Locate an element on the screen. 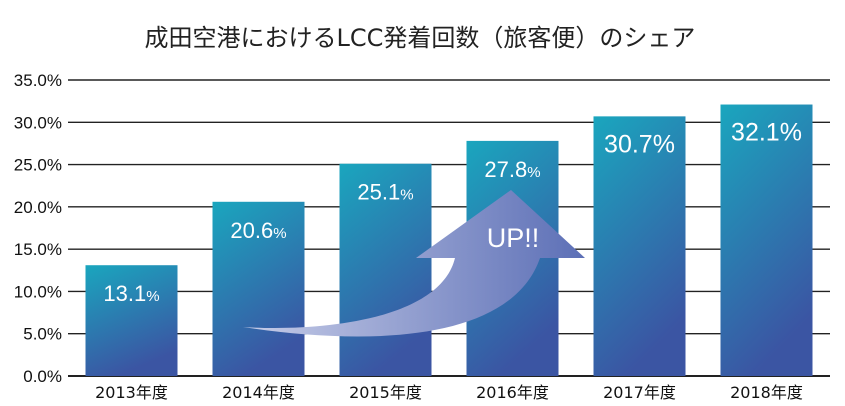  x-axis-categories: 2013年度 2014年度 2015年度 2016年度 2017年度 2018年度 is located at coordinates (449, 392).